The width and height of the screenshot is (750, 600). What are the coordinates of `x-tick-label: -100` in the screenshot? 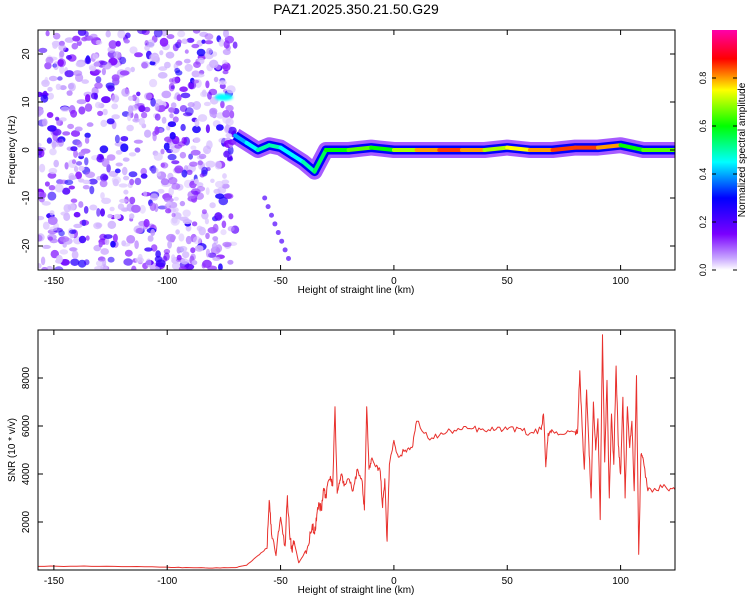 It's located at (167, 281).